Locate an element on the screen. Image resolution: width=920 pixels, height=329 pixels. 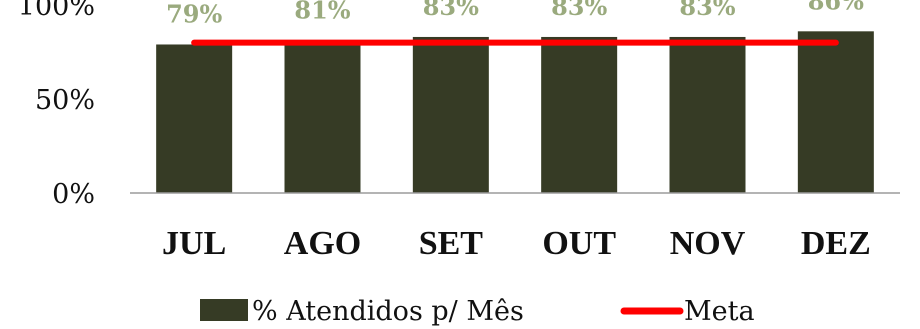
legend-label-bars: % Atendidos p/ Mês is located at coordinates (388, 311).